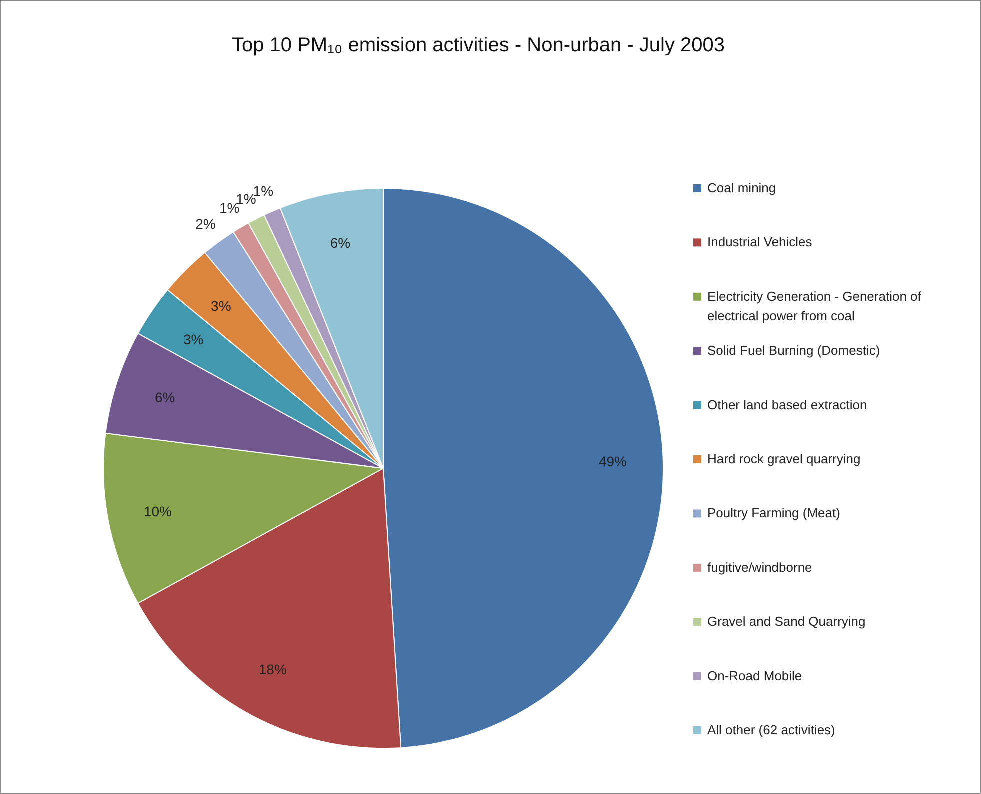 The width and height of the screenshot is (981, 794). Describe the element at coordinates (787, 622) in the screenshot. I see `legend-label: Gravel and Sand Quarrying` at that location.